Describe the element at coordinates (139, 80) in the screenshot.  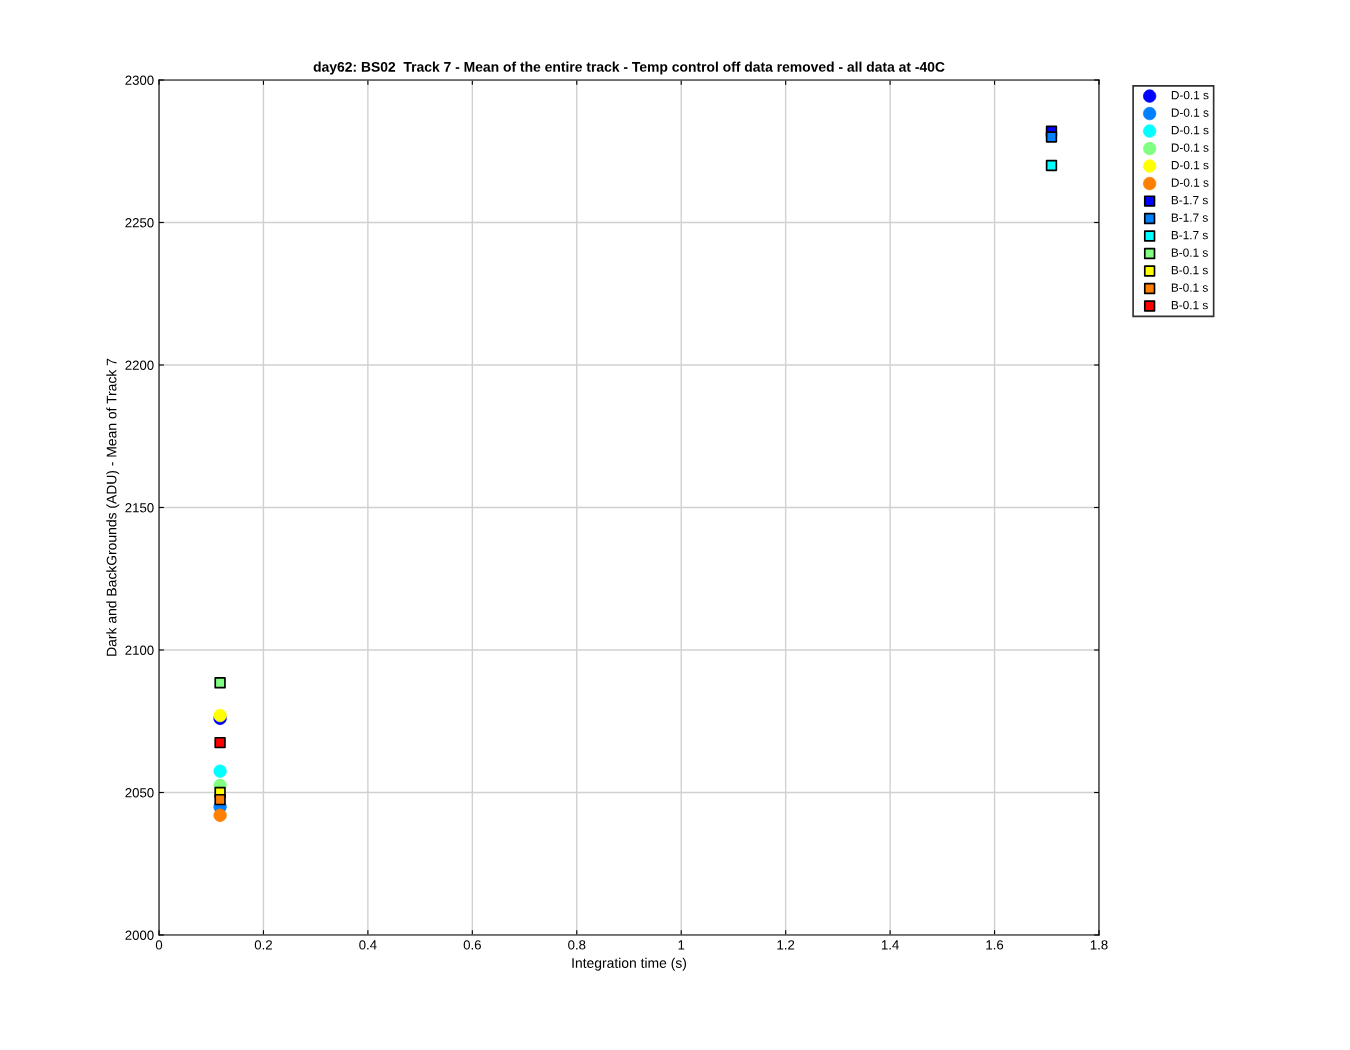
I see `y-tick-label: 2300` at that location.